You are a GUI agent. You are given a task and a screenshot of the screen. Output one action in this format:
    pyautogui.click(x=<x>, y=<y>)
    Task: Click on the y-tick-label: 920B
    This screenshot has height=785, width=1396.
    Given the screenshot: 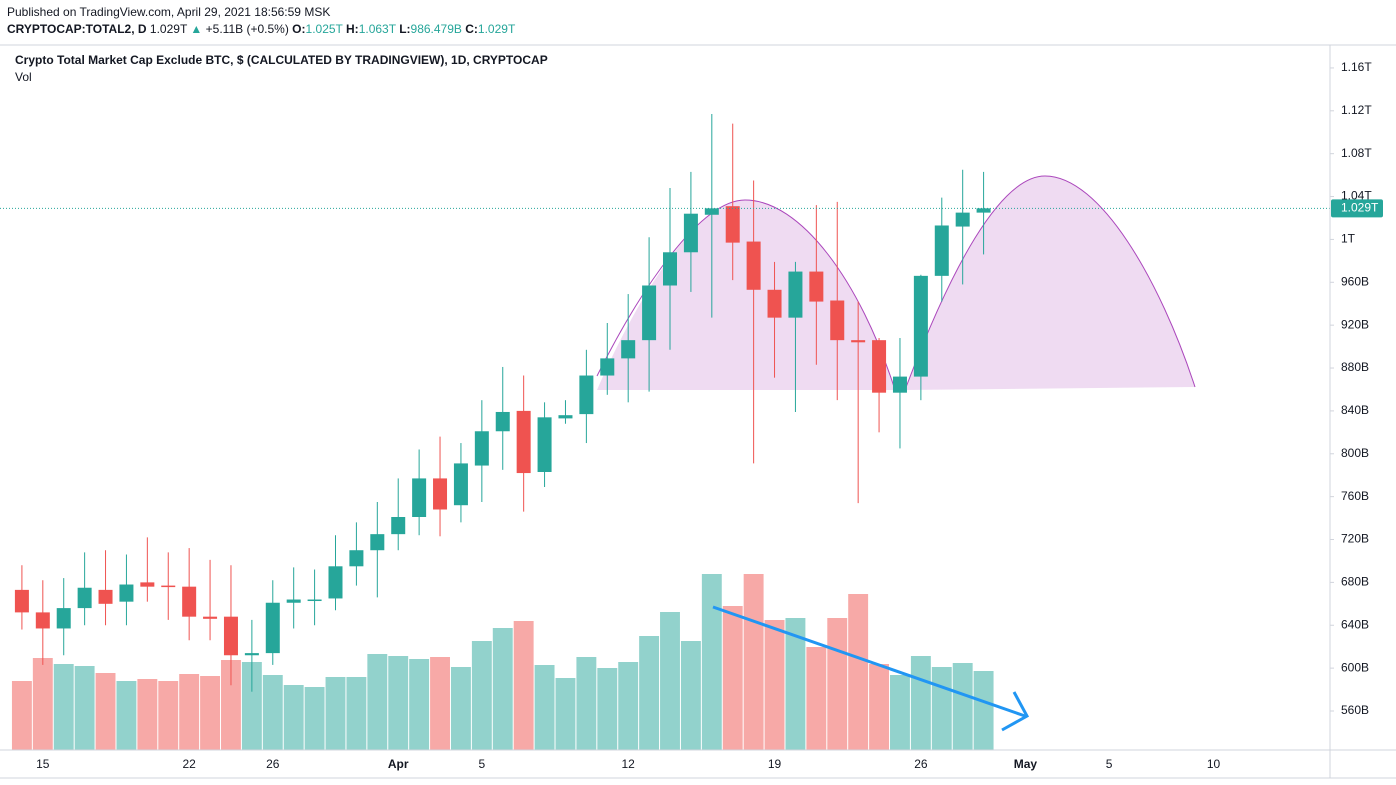 What is the action you would take?
    pyautogui.click(x=1355, y=324)
    